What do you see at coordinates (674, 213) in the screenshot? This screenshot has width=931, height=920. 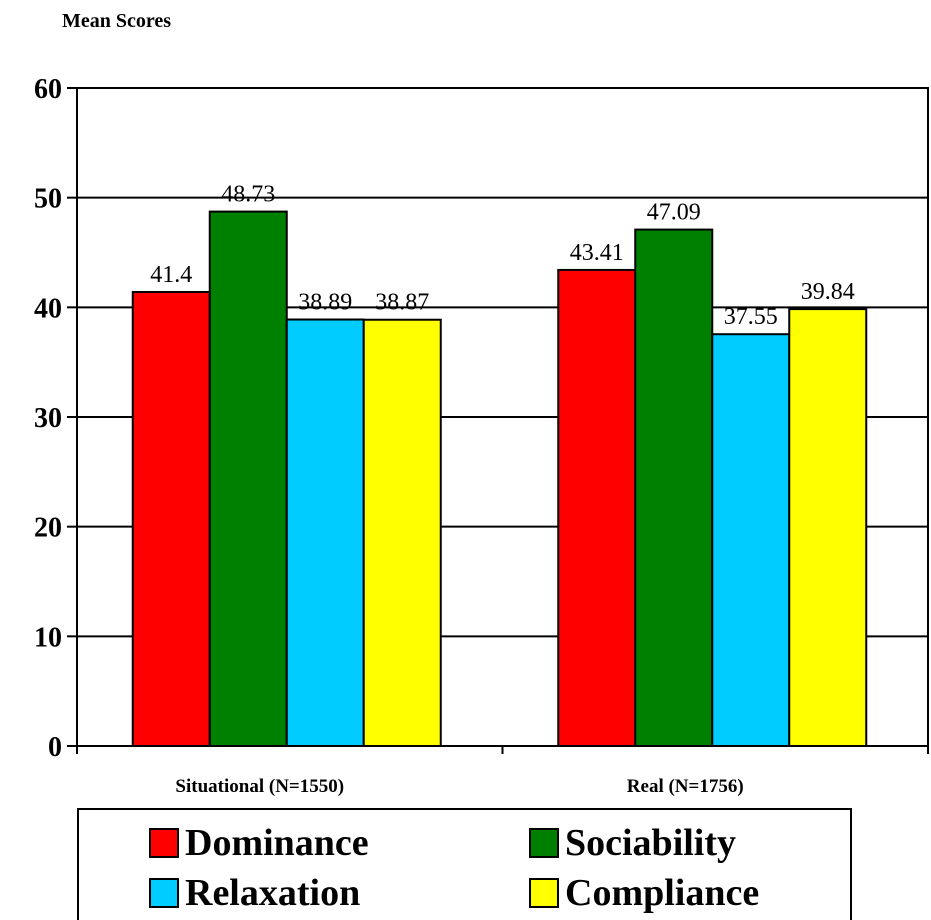 I see `data-label-sociability-1: 47.09` at bounding box center [674, 213].